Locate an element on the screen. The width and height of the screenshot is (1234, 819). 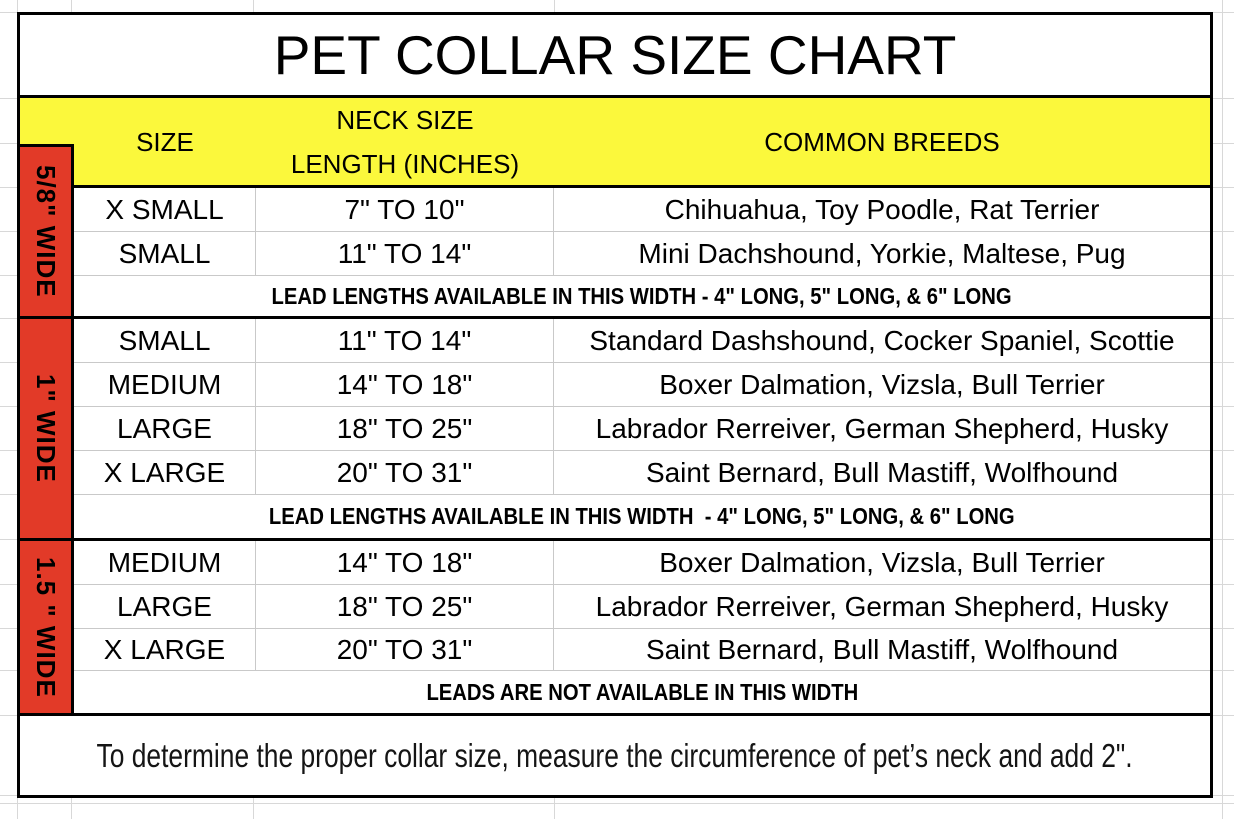
width-band-cell: 1.5 " WIDE is located at coordinates (47, 628).